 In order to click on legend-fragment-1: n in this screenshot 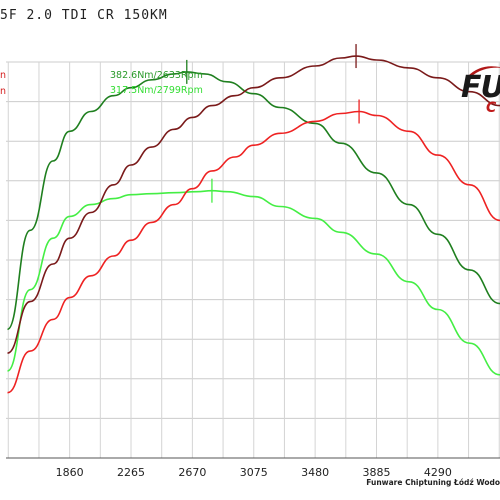, I will do `click(3, 75)`.